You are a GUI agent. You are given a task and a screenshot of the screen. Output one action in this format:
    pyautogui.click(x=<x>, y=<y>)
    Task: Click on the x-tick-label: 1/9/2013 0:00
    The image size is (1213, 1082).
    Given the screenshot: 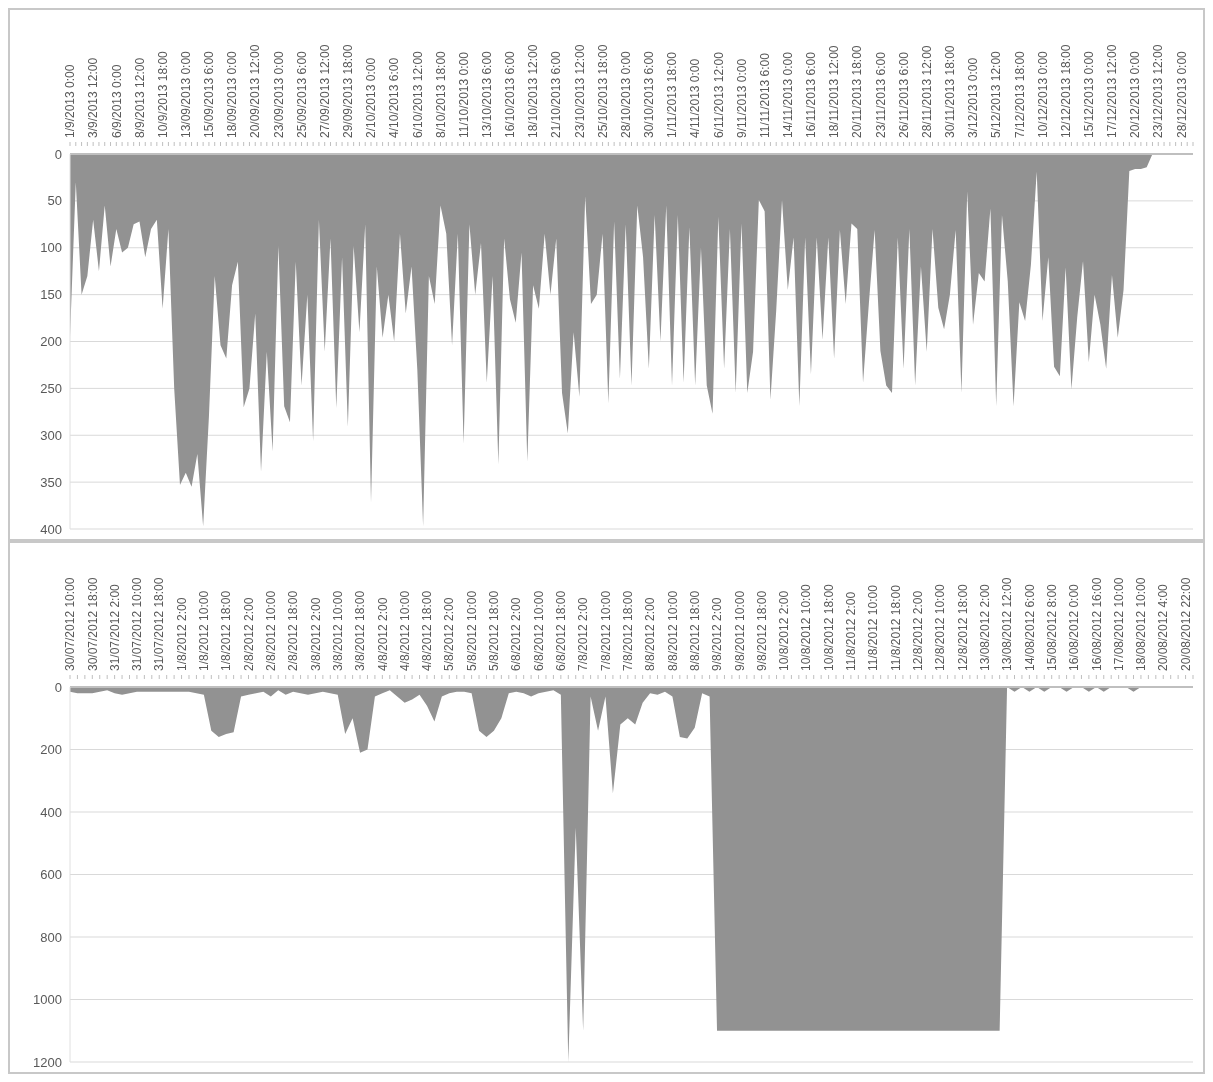 What is the action you would take?
    pyautogui.click(x=70, y=101)
    